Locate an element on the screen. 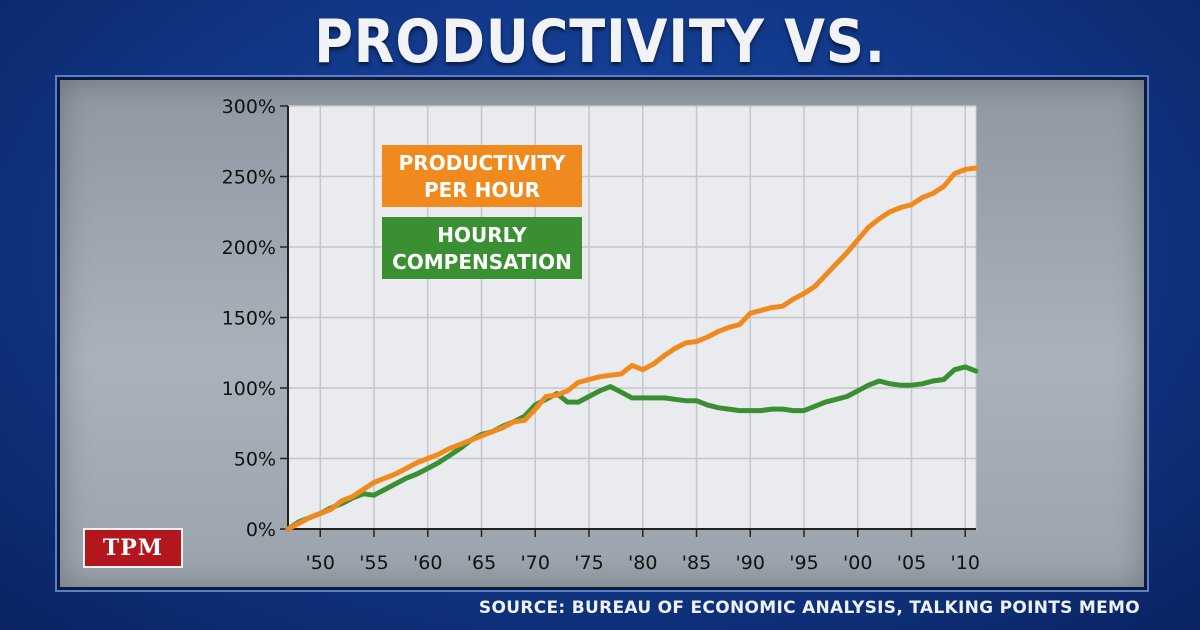 This screenshot has width=1200, height=630. x-tick-label: '10 is located at coordinates (965, 563).